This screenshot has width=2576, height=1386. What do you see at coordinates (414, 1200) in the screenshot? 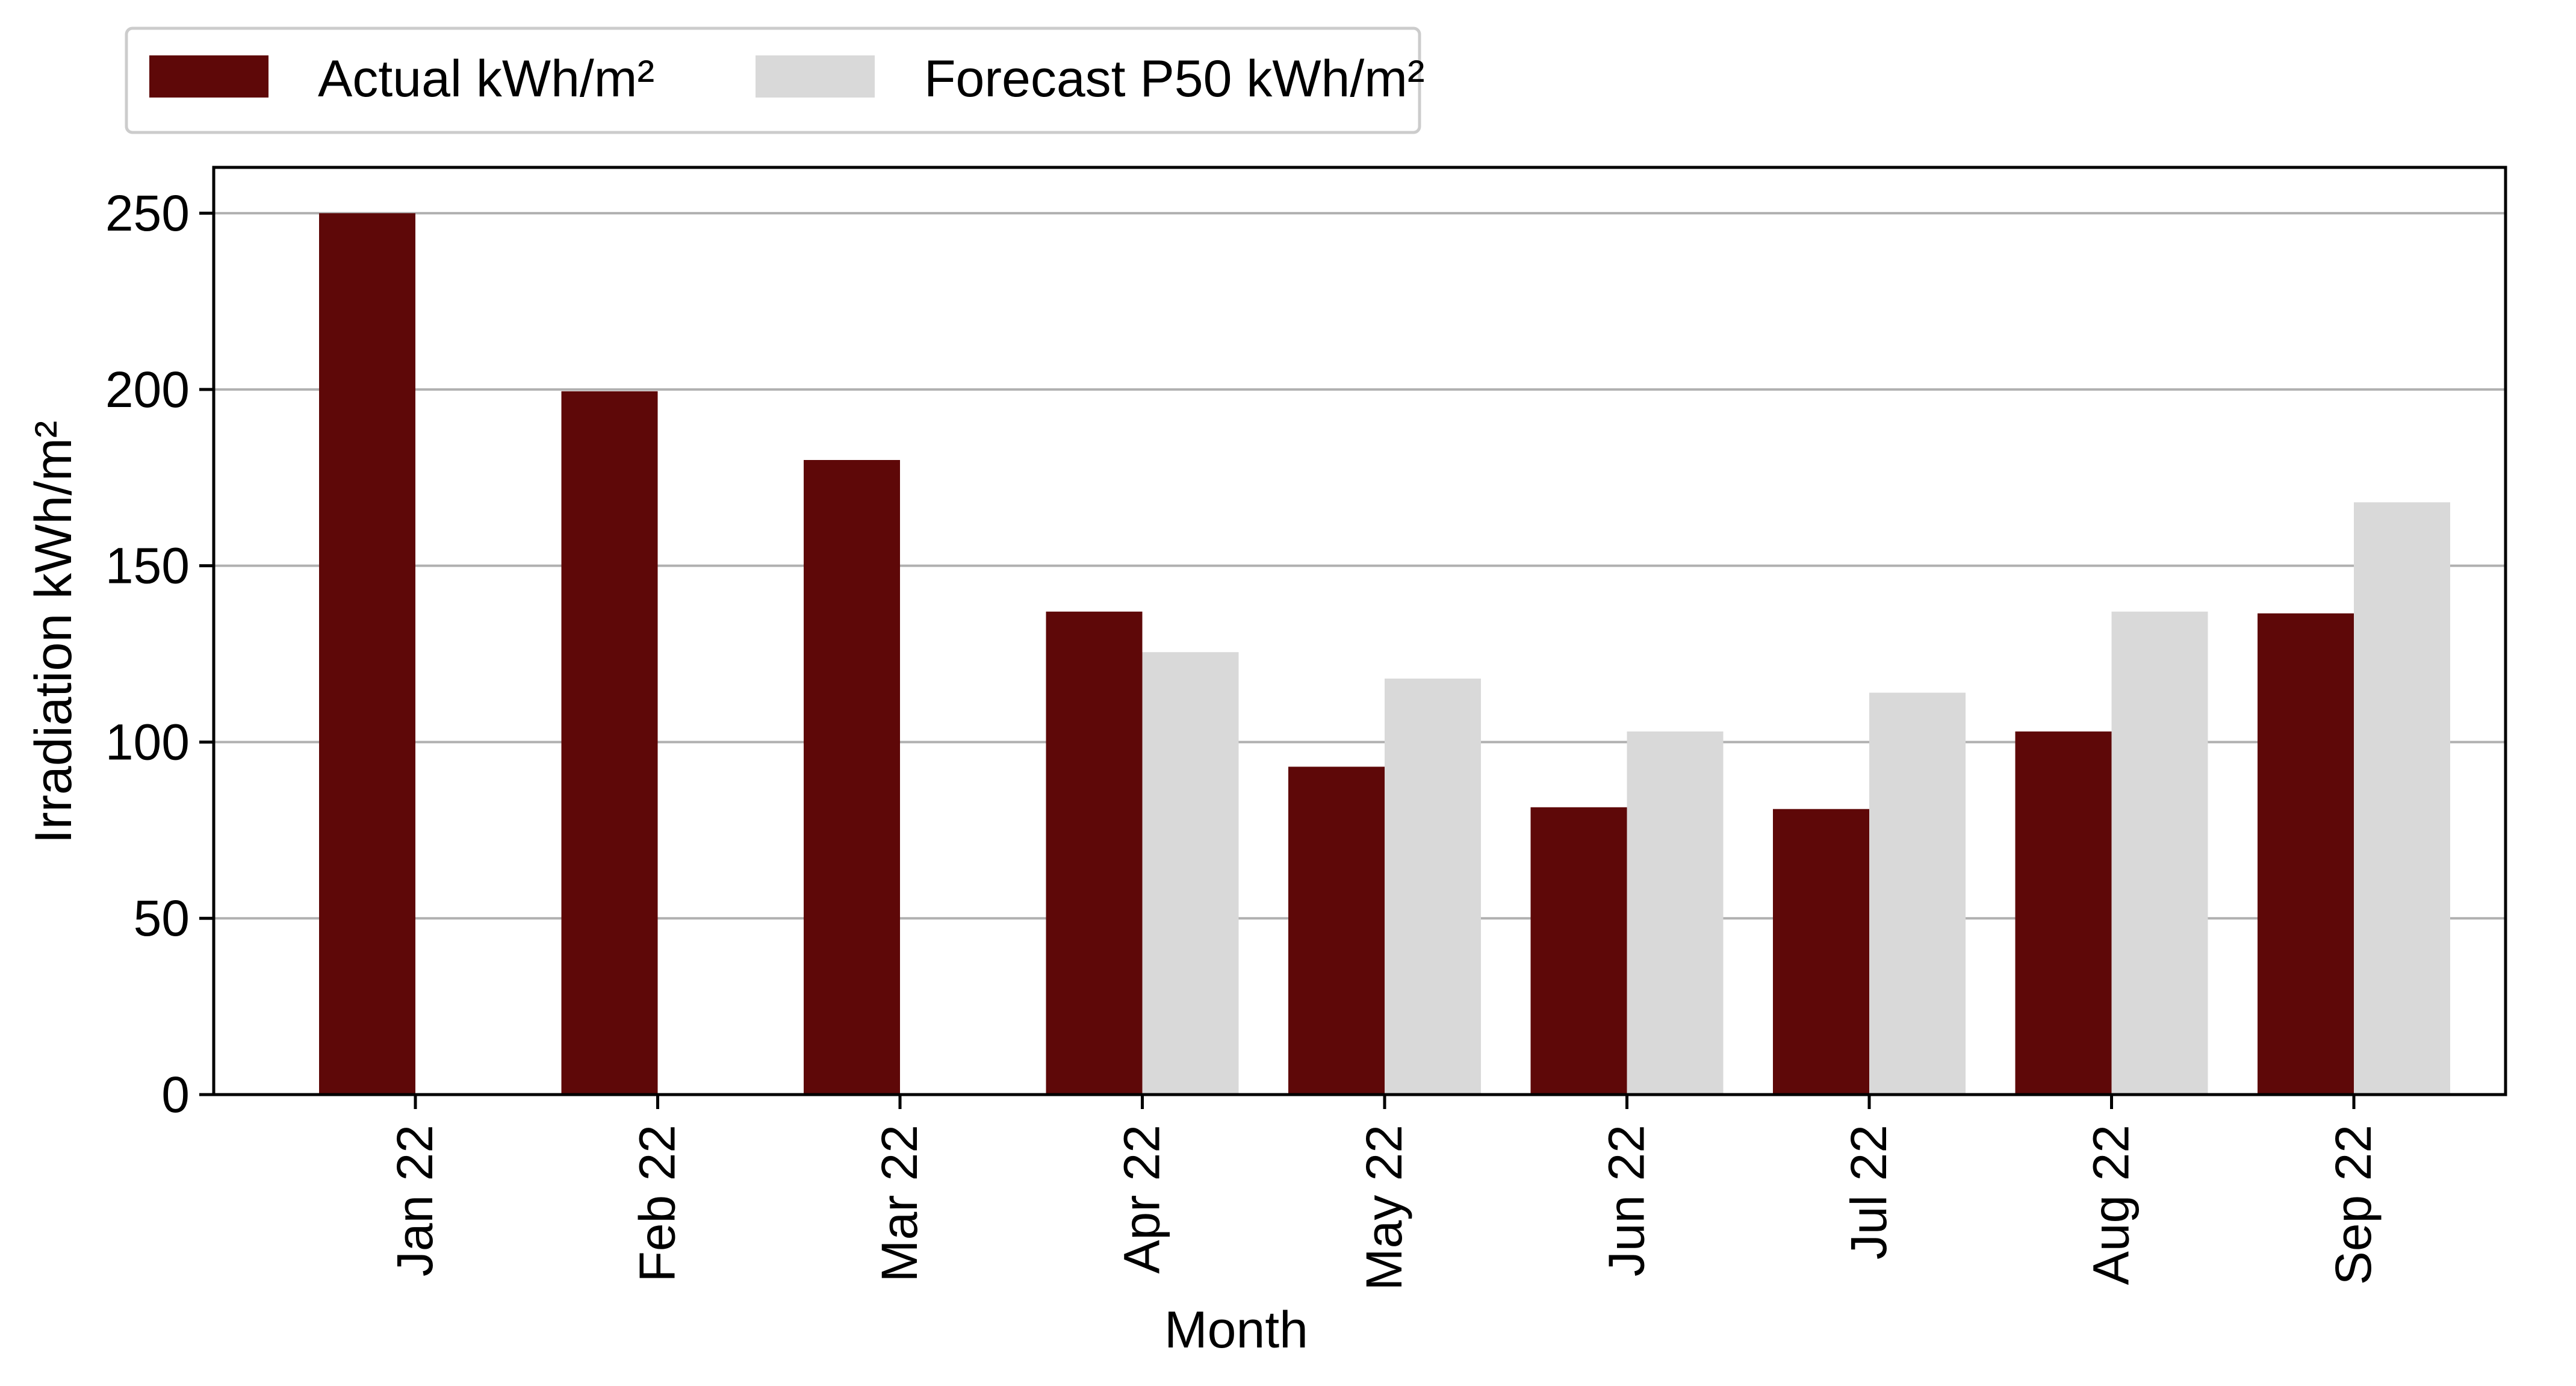
I see `x-tick-label: Jan 22` at bounding box center [414, 1200].